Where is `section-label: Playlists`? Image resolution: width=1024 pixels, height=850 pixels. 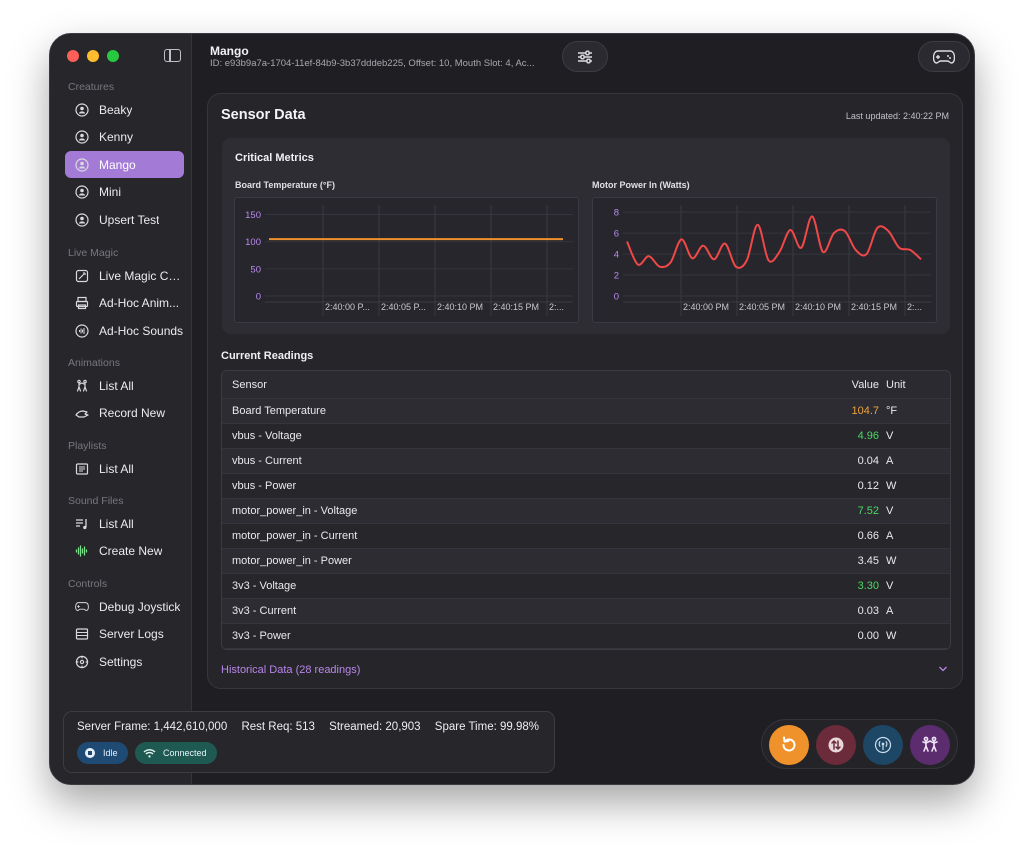
section-label: Playlists is located at coordinates (87, 446).